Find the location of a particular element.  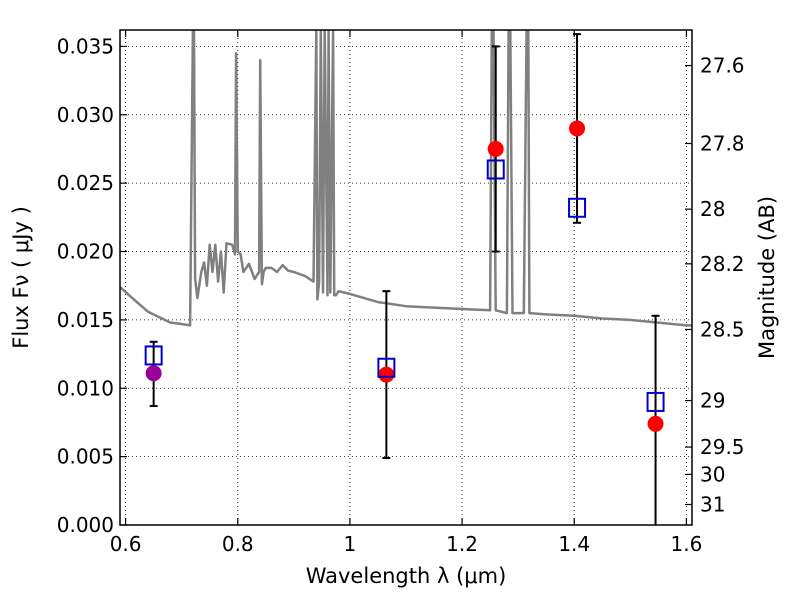

y-tick-label: 0.010 is located at coordinates (85, 388).